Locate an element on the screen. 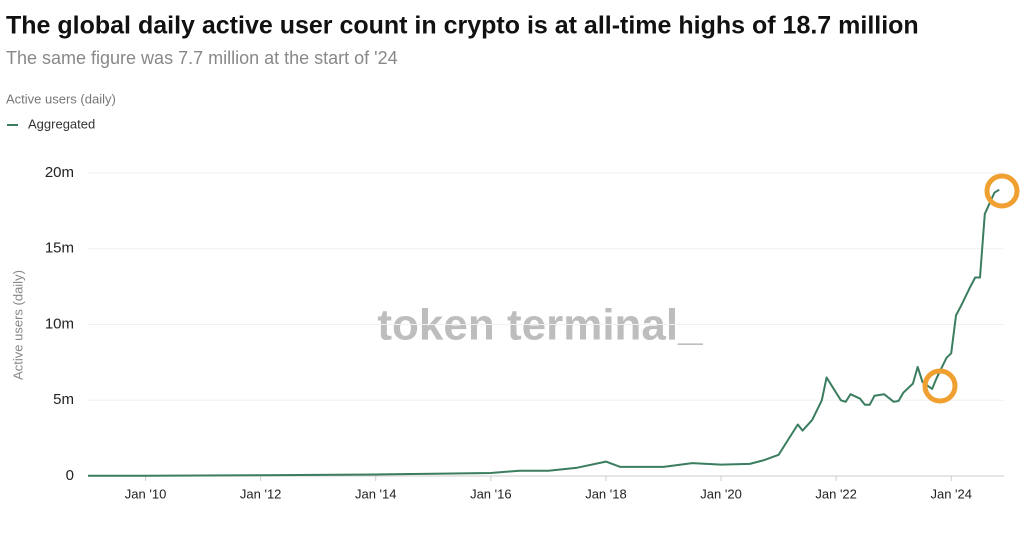  watermark: token terminal_ is located at coordinates (540, 325).